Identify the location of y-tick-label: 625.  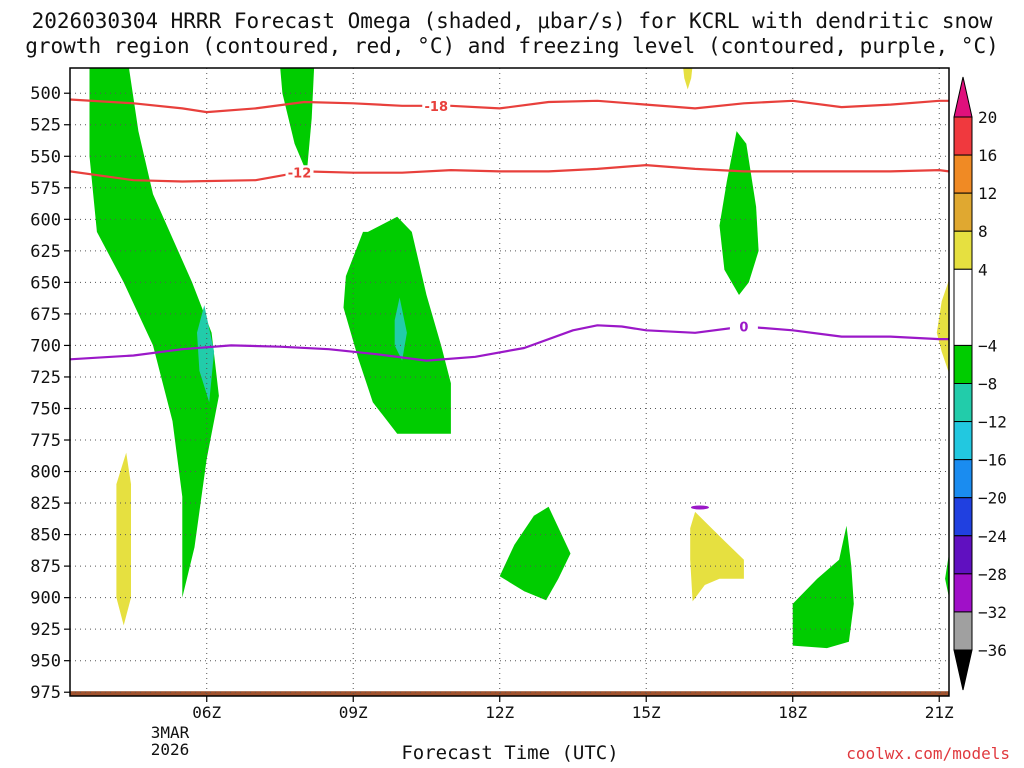
(45, 252).